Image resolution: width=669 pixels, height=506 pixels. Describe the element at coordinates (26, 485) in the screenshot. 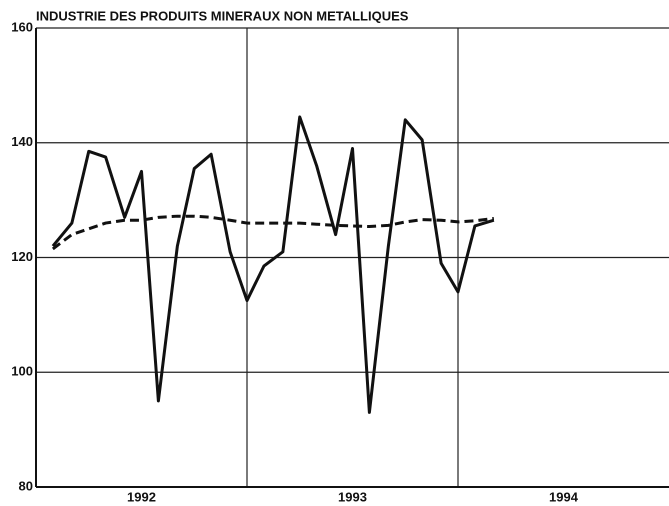

I see `y-tick-label: 80` at that location.